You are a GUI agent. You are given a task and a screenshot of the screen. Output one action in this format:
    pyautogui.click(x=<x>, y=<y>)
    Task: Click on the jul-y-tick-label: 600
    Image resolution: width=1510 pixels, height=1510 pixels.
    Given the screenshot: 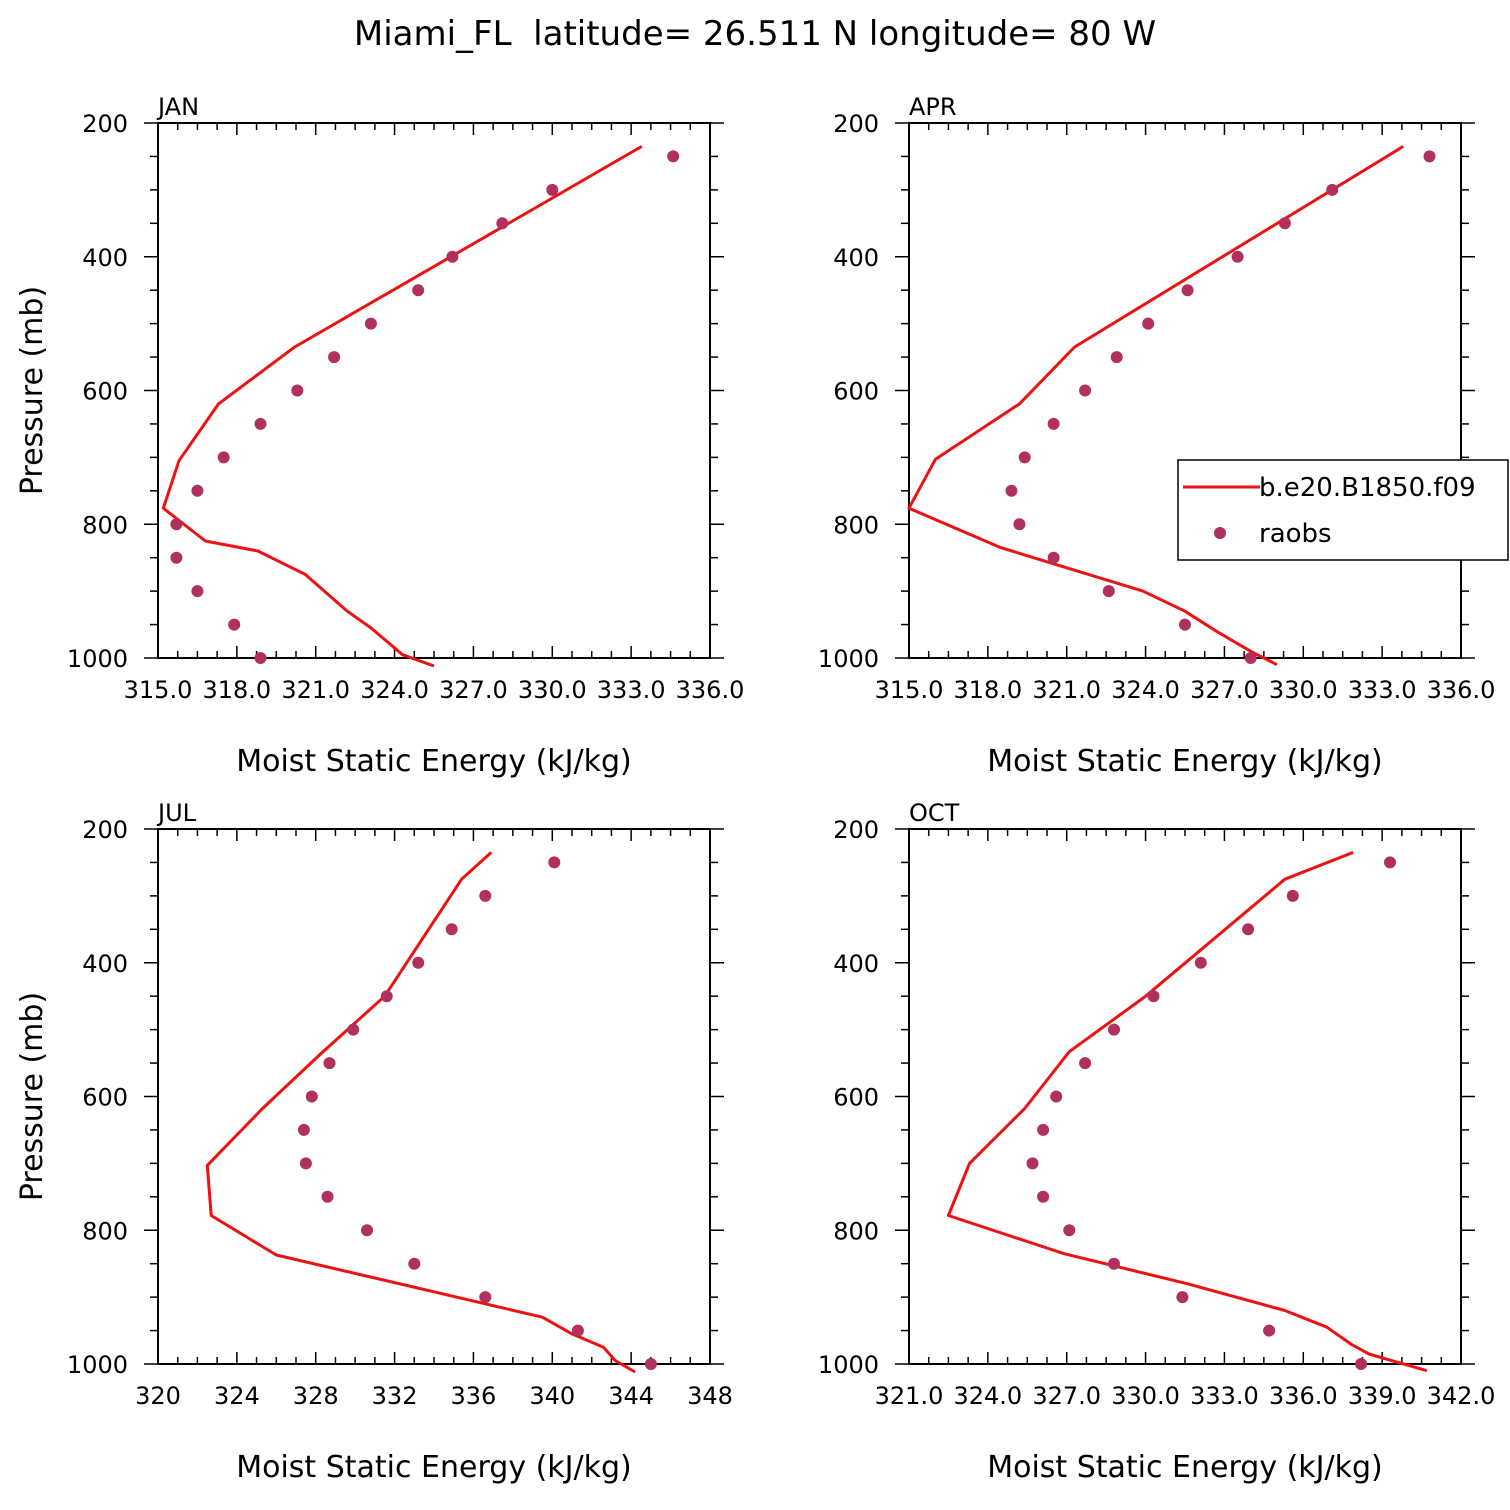 What is the action you would take?
    pyautogui.click(x=105, y=1098)
    